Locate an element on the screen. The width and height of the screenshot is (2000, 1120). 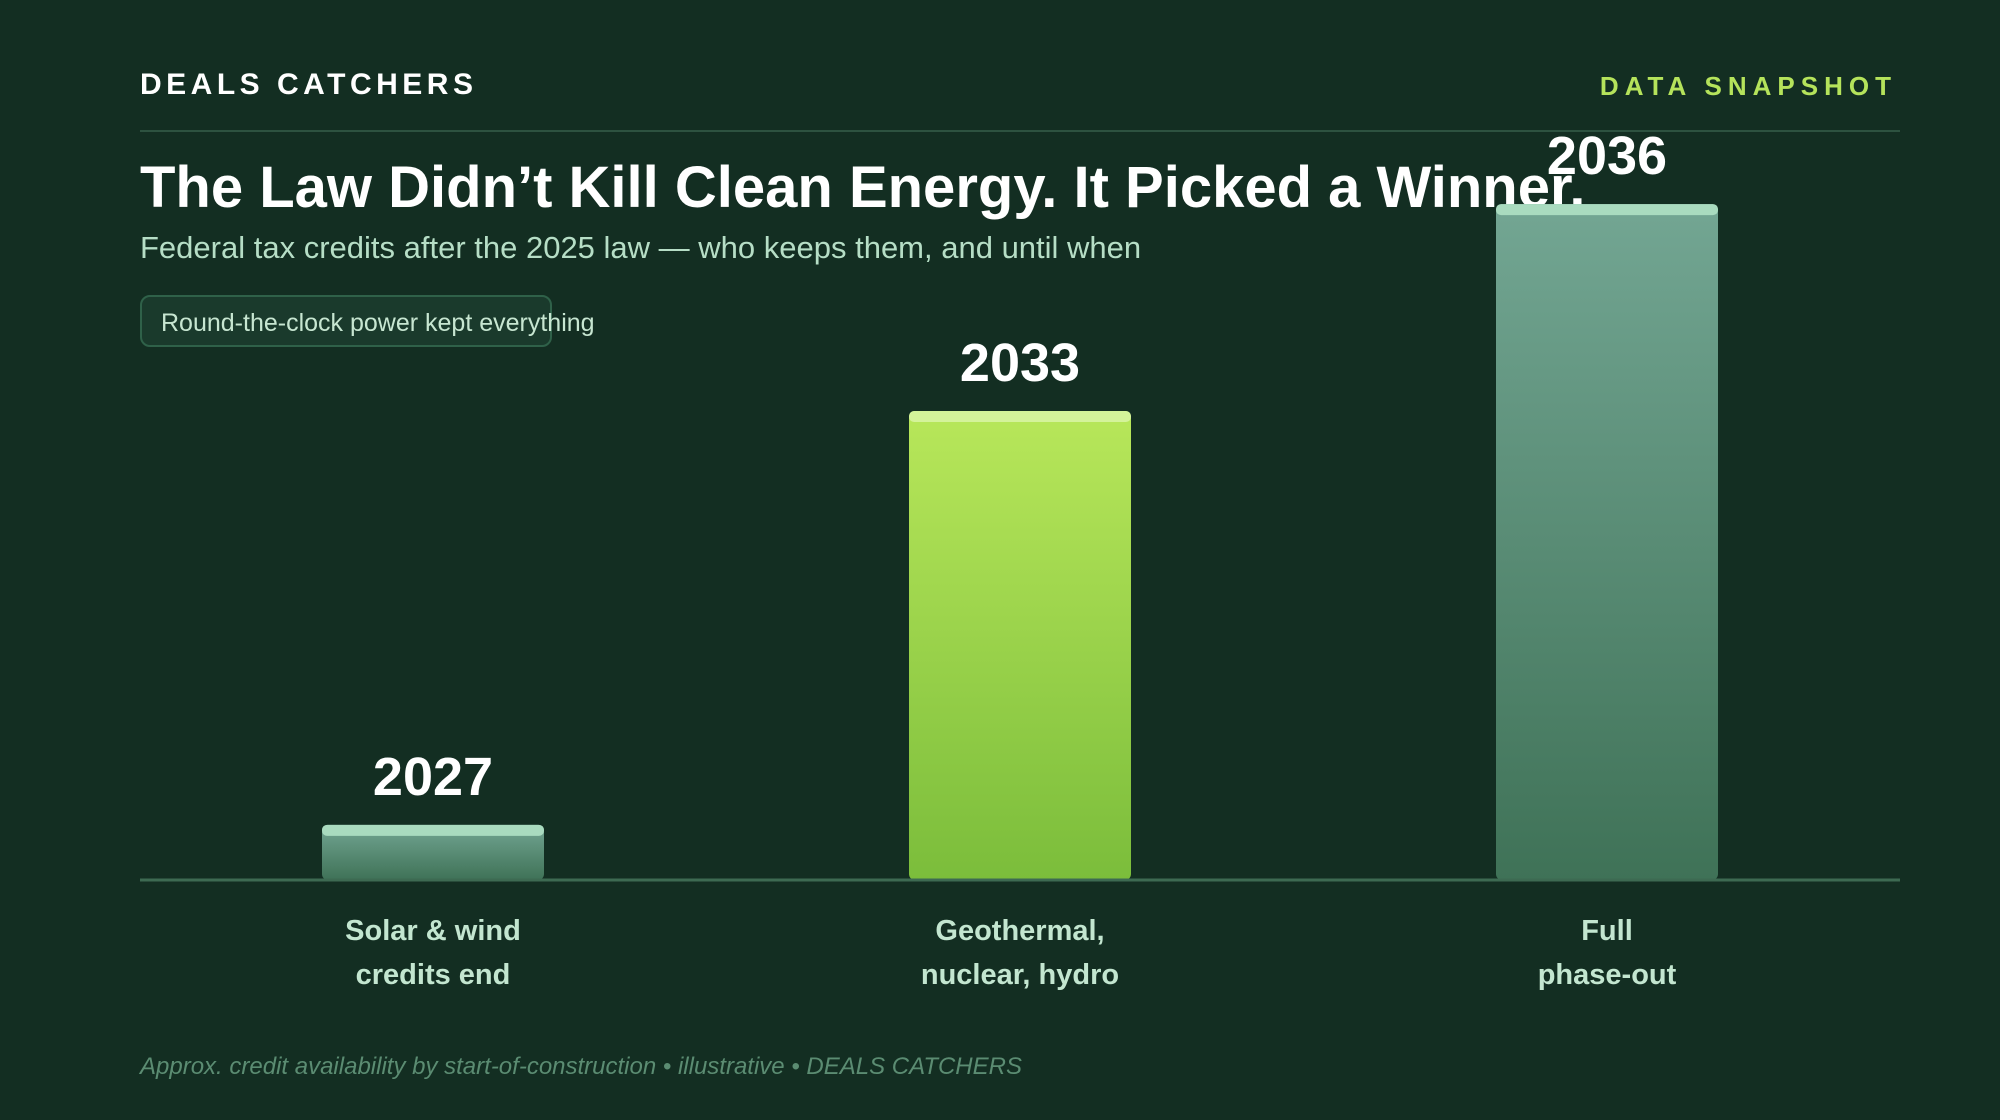
value-label-0: 2027 is located at coordinates (433, 777).